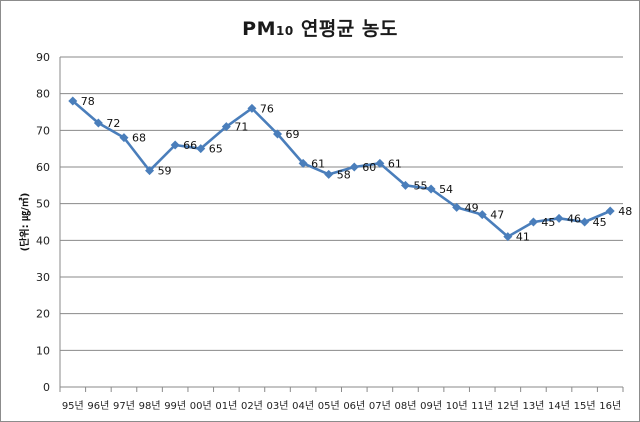  I want to click on data-label: 66, so click(190, 145).